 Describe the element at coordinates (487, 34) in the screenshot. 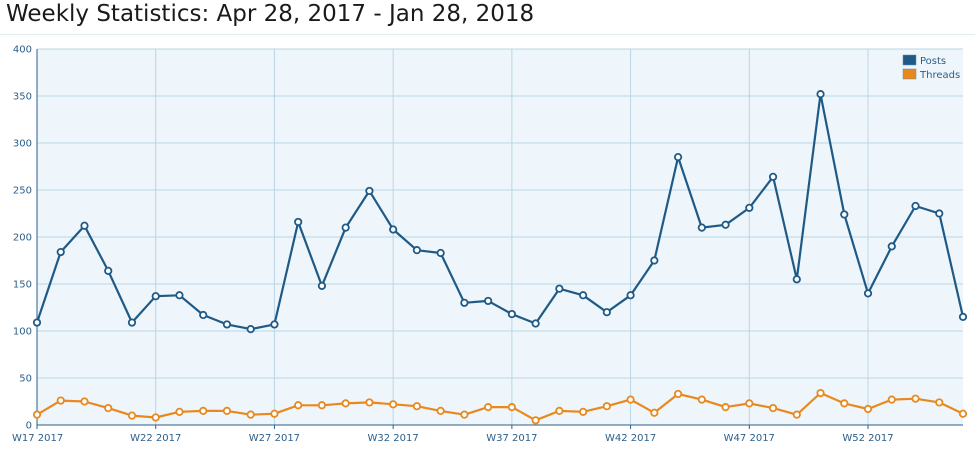

I see `title-divider` at that location.